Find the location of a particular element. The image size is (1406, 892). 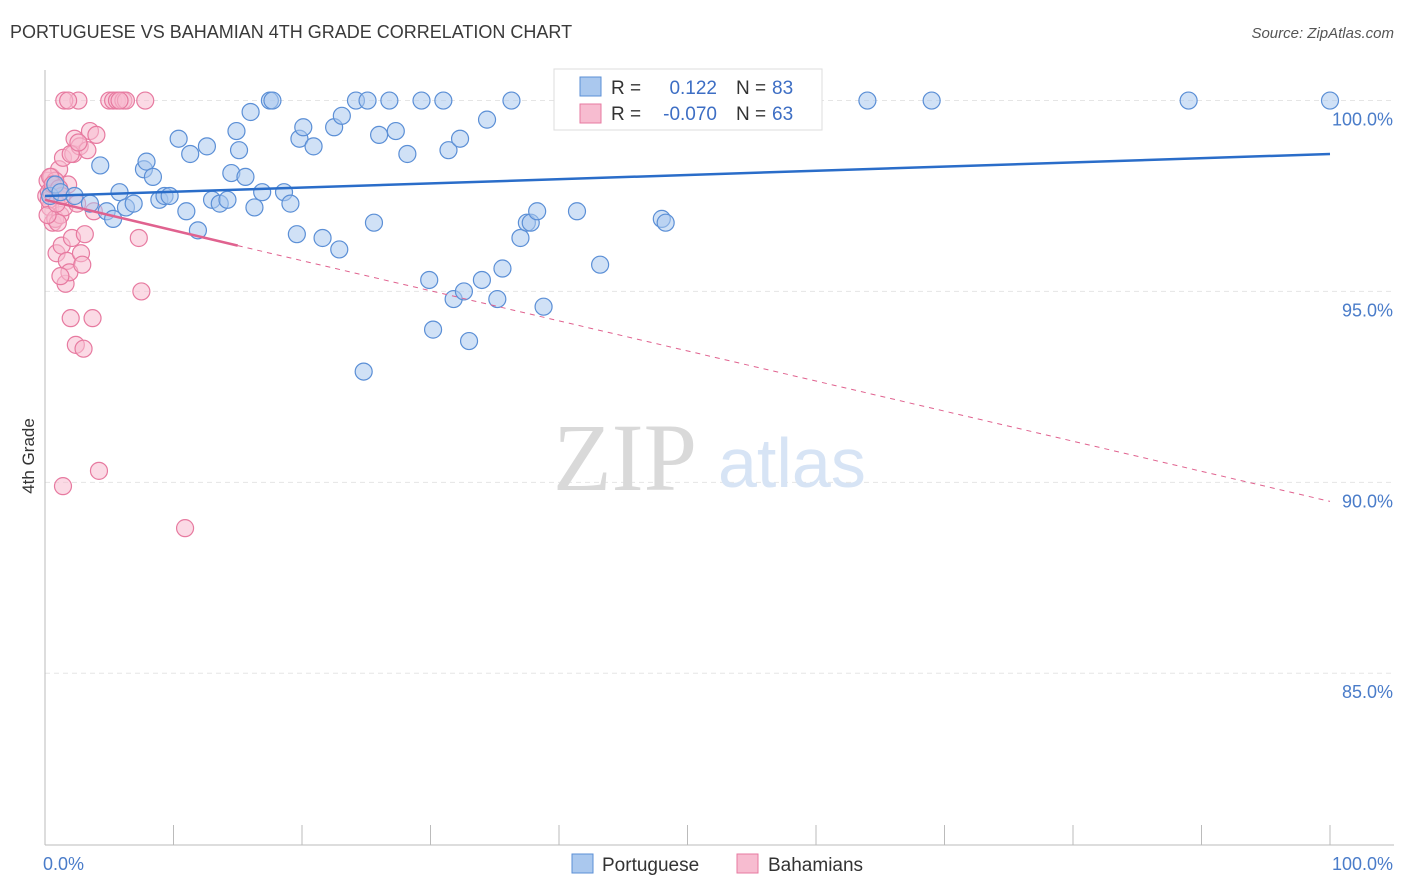

watermark: ZIP atlas is located at coordinates (709, 457).